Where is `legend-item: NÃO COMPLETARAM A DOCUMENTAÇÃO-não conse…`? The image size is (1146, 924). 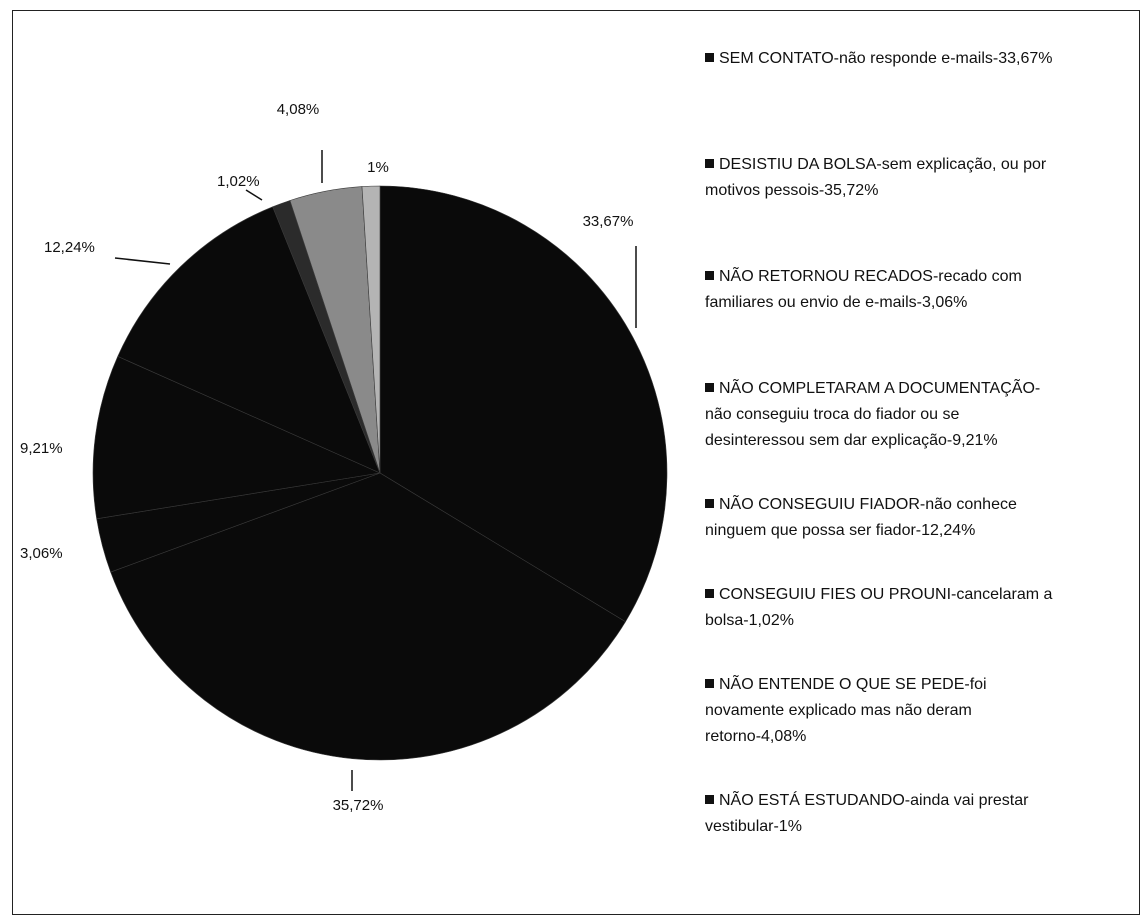
legend-item: NÃO COMPLETARAM A DOCUMENTAÇÃO-não conse… is located at coordinates (920, 415).